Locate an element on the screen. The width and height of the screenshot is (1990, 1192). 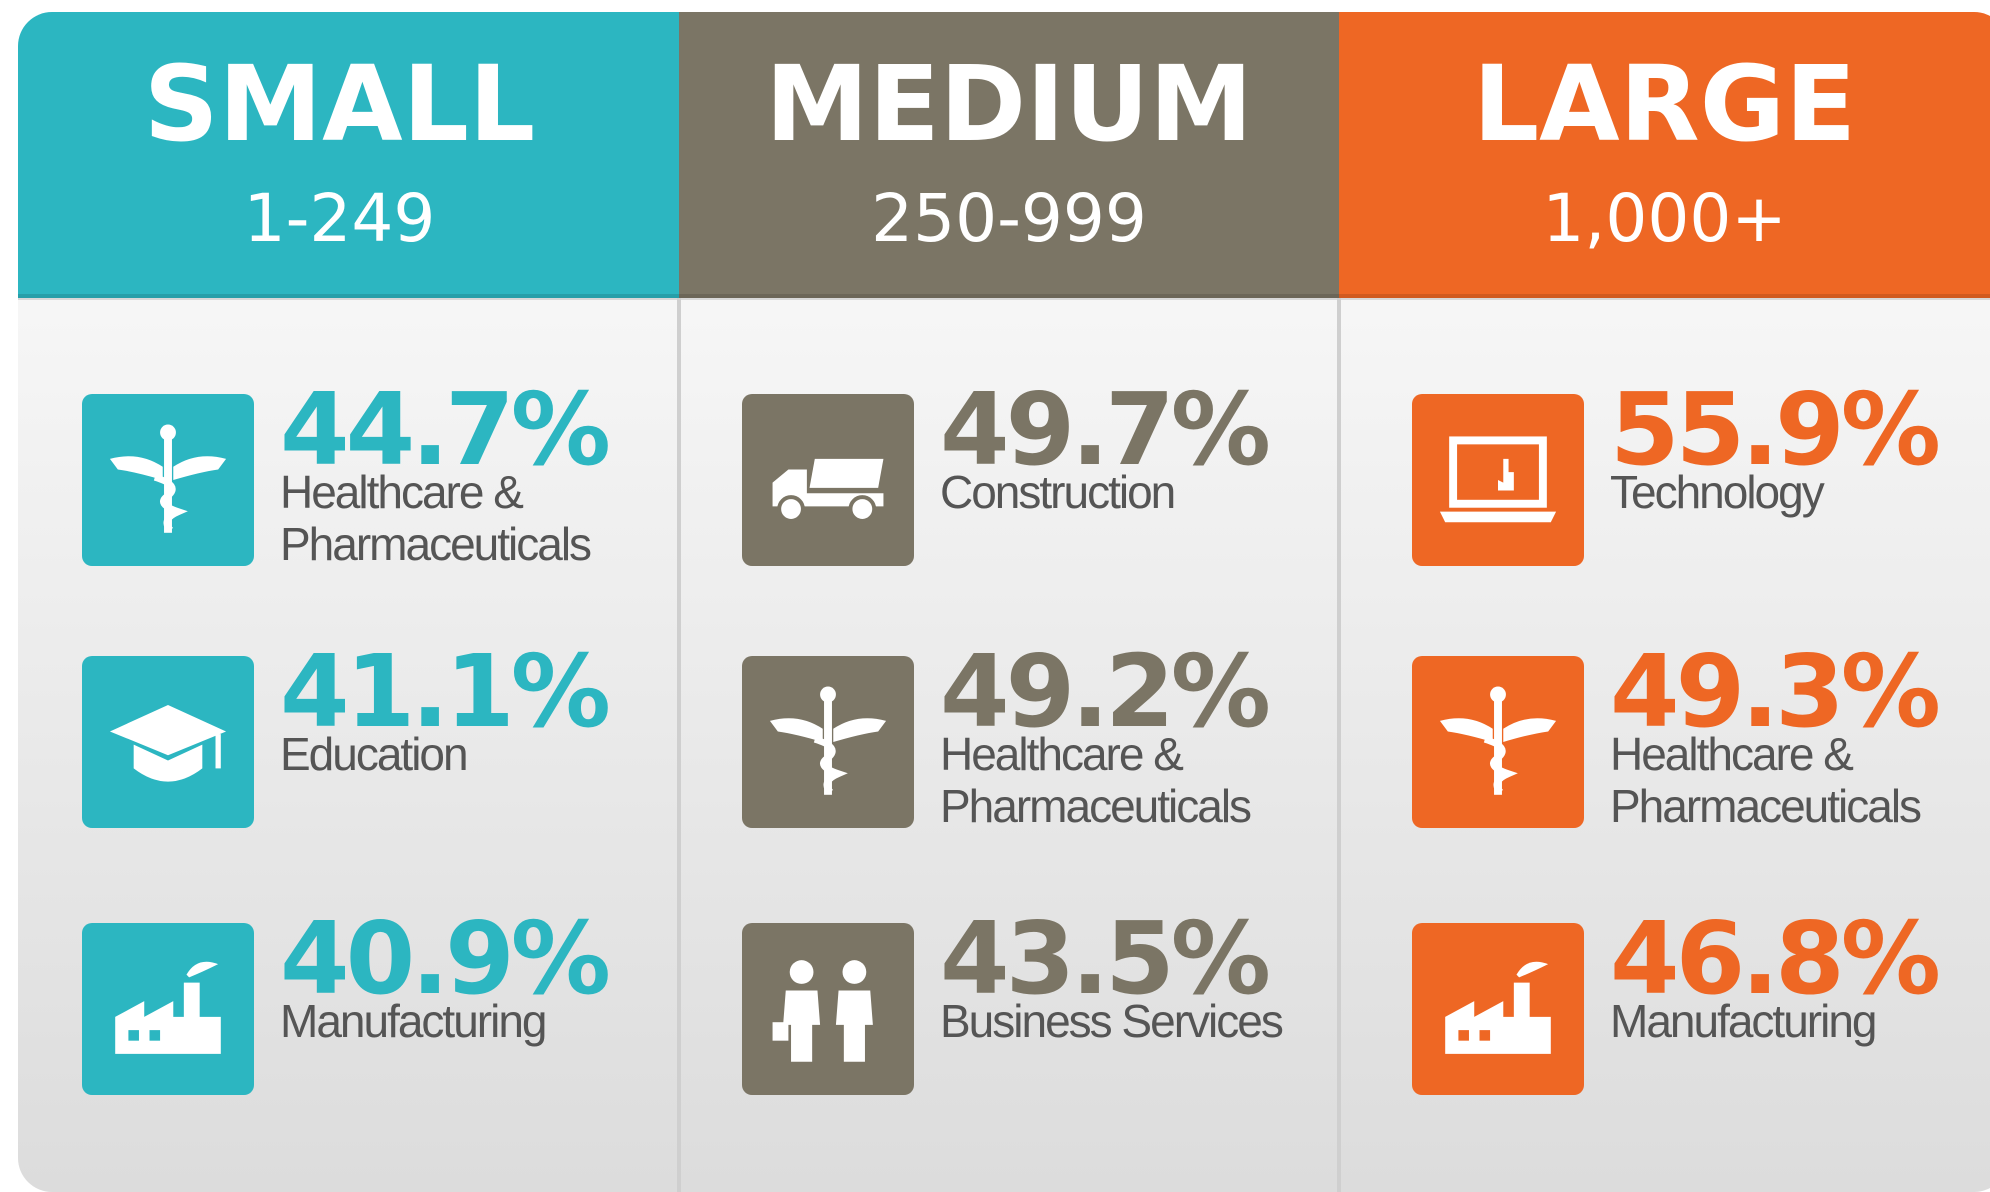
industry-item: 49.2%Healthcare &Pharmaceuticals is located at coordinates (1007, 732).